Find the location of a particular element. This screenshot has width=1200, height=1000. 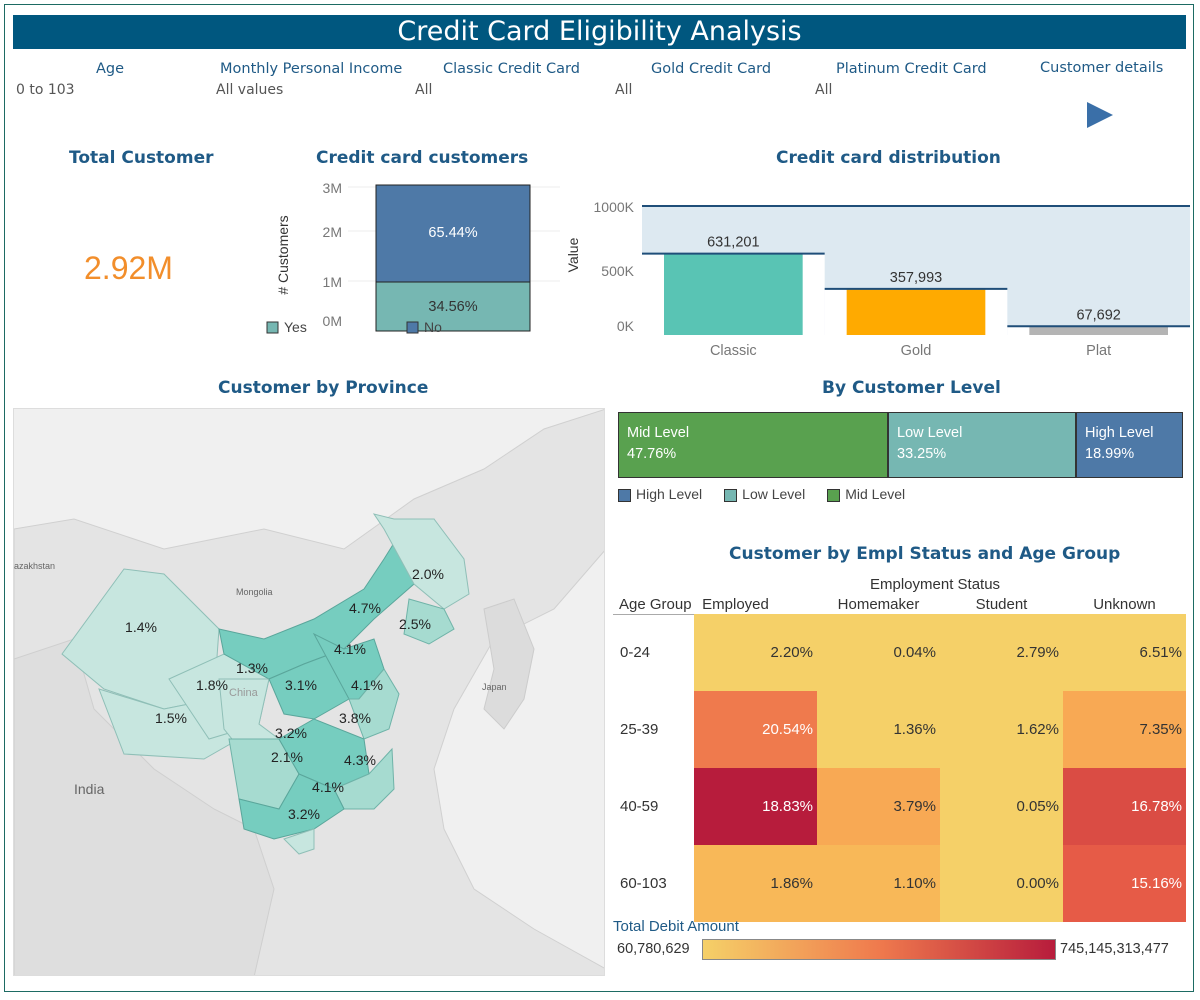

heatmap-column-label: Unknown is located at coordinates (1124, 604).